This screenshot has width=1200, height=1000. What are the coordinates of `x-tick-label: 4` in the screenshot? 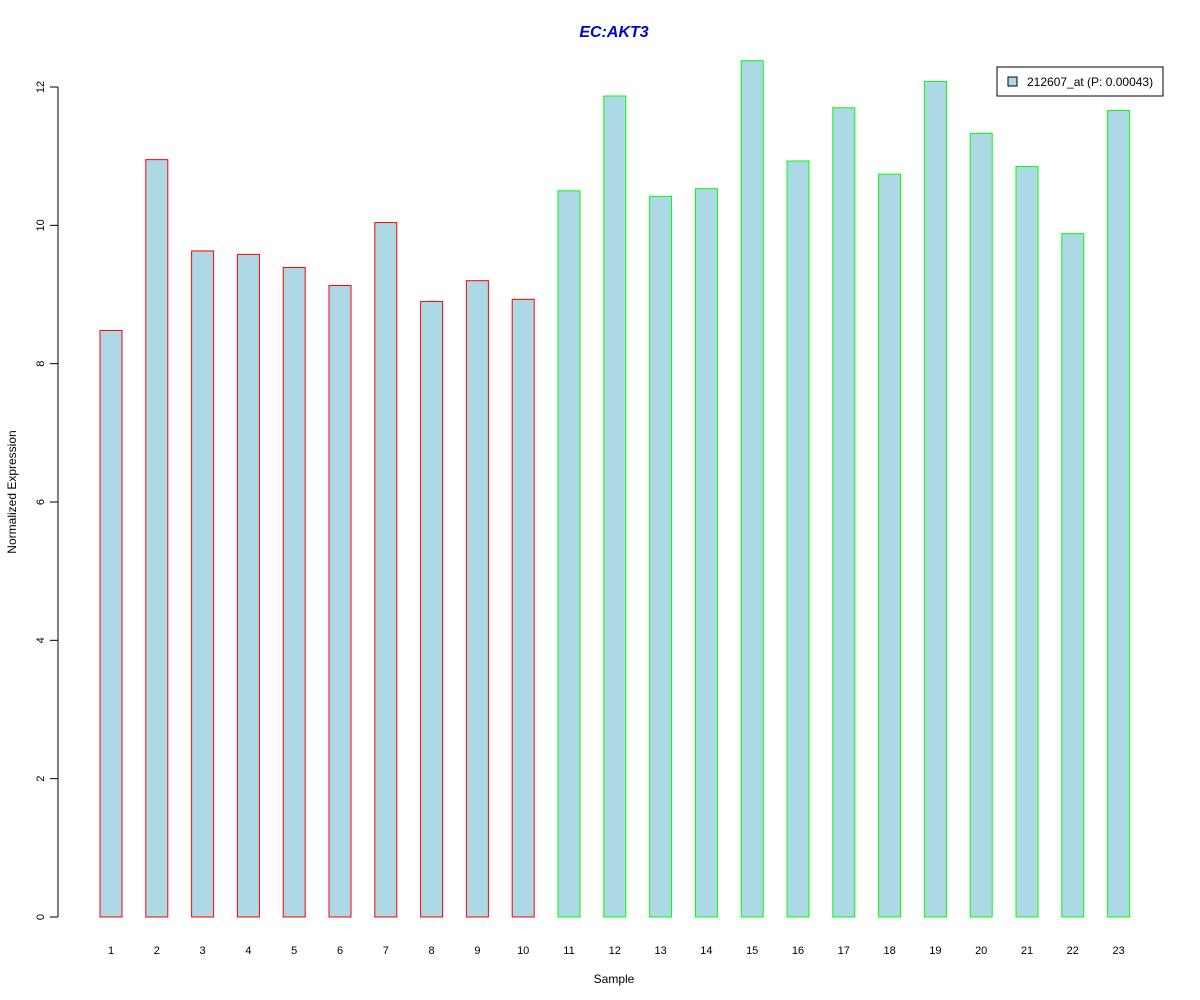 It's located at (248, 951).